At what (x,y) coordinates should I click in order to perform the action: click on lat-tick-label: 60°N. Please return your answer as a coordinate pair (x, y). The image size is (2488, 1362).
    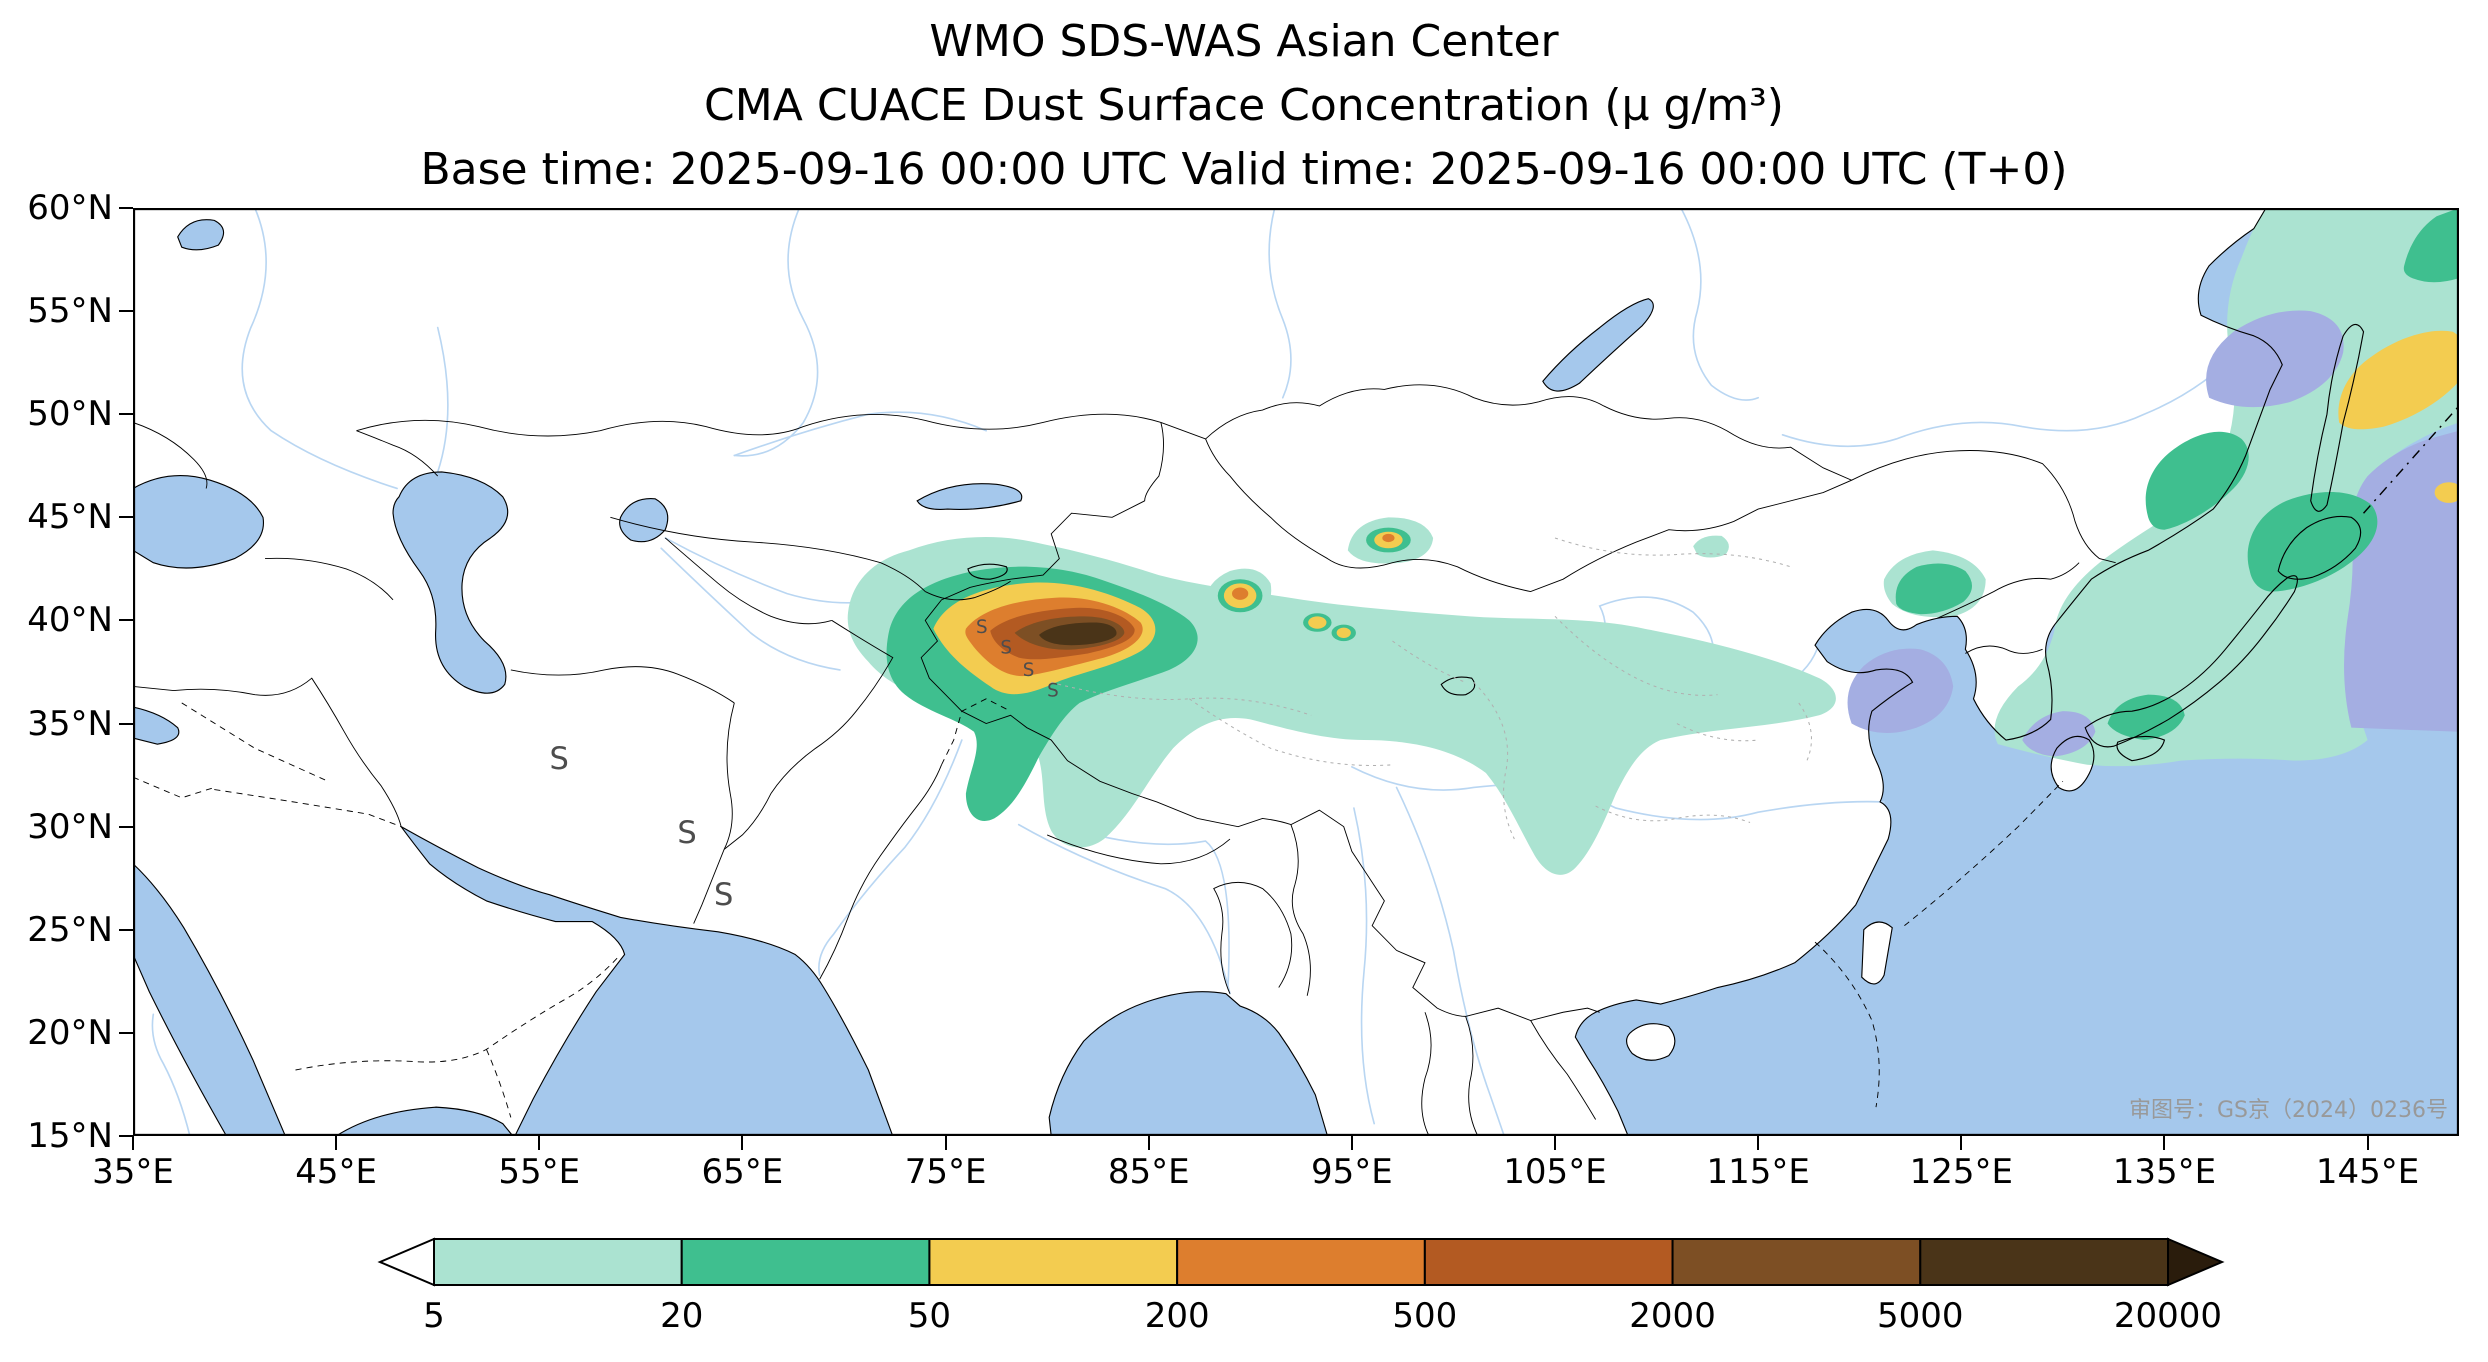
    Looking at the image, I should click on (70, 208).